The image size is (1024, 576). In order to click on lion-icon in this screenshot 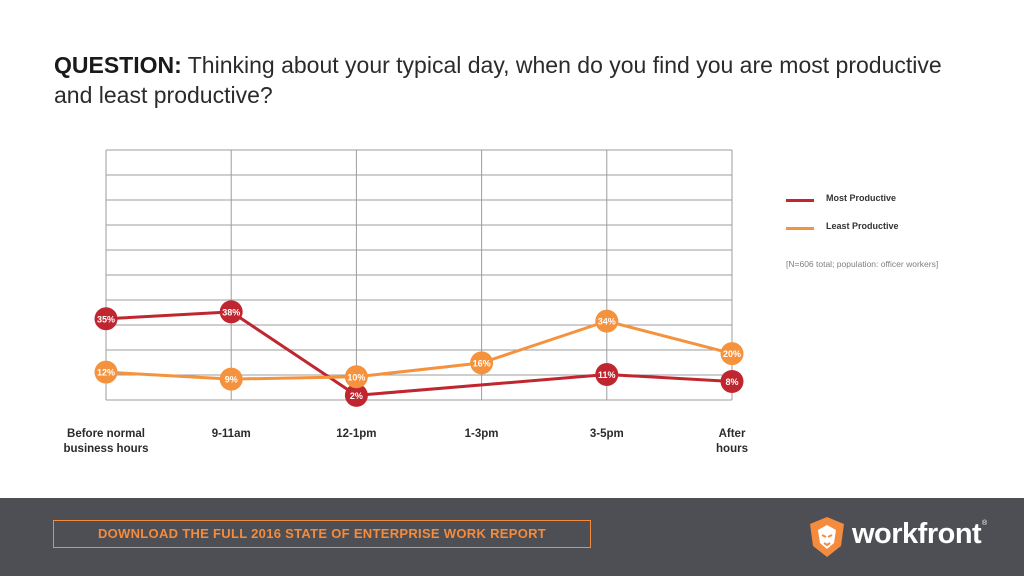, I will do `click(827, 537)`.